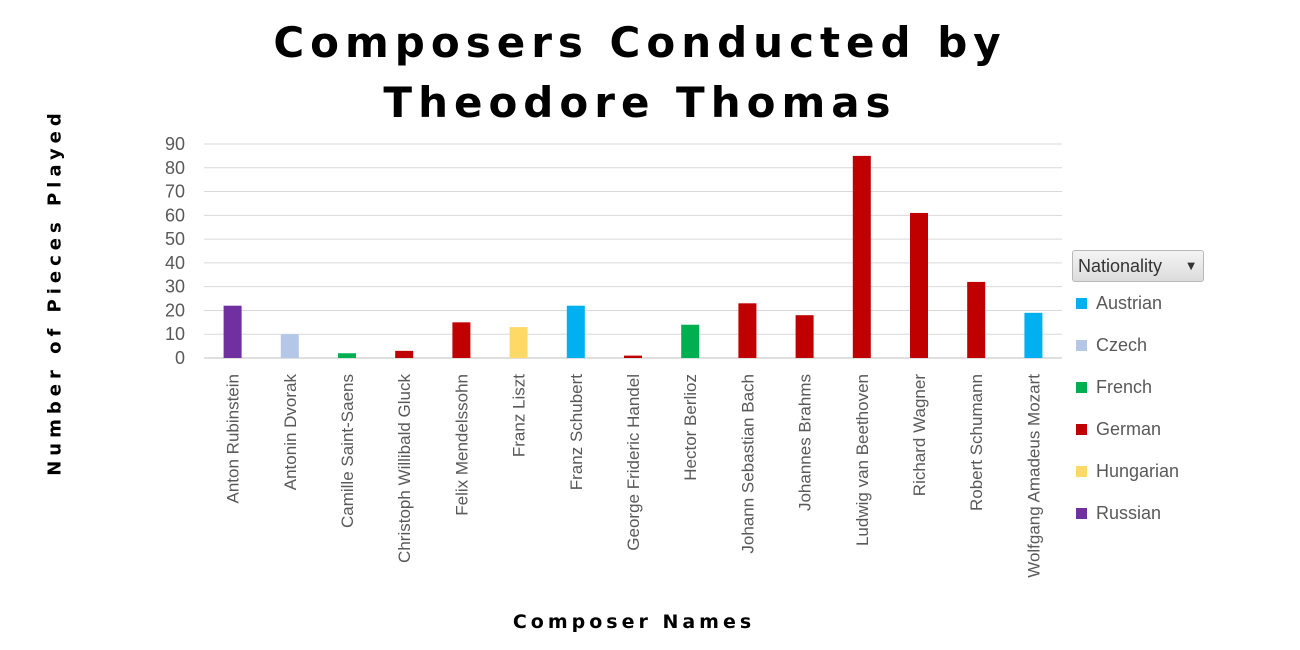  I want to click on dropdown-arrow-icon: ▼, so click(1191, 266).